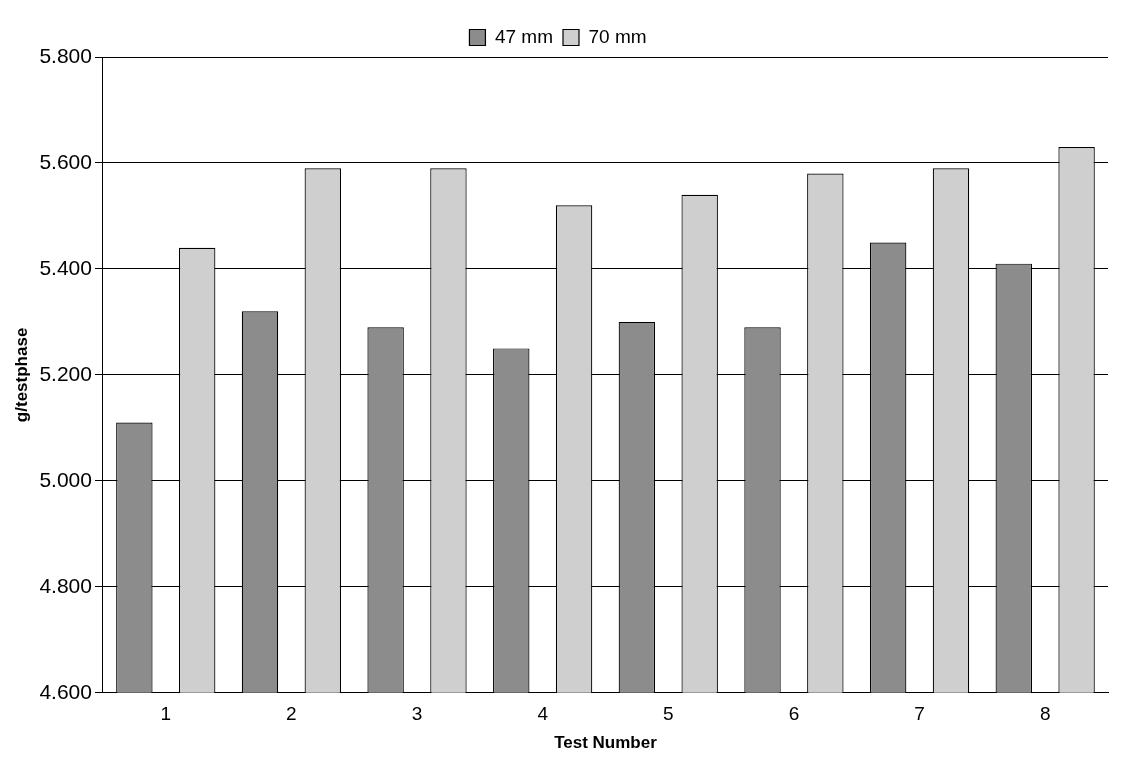  I want to click on y-tick-label: 5.400, so click(65, 267).